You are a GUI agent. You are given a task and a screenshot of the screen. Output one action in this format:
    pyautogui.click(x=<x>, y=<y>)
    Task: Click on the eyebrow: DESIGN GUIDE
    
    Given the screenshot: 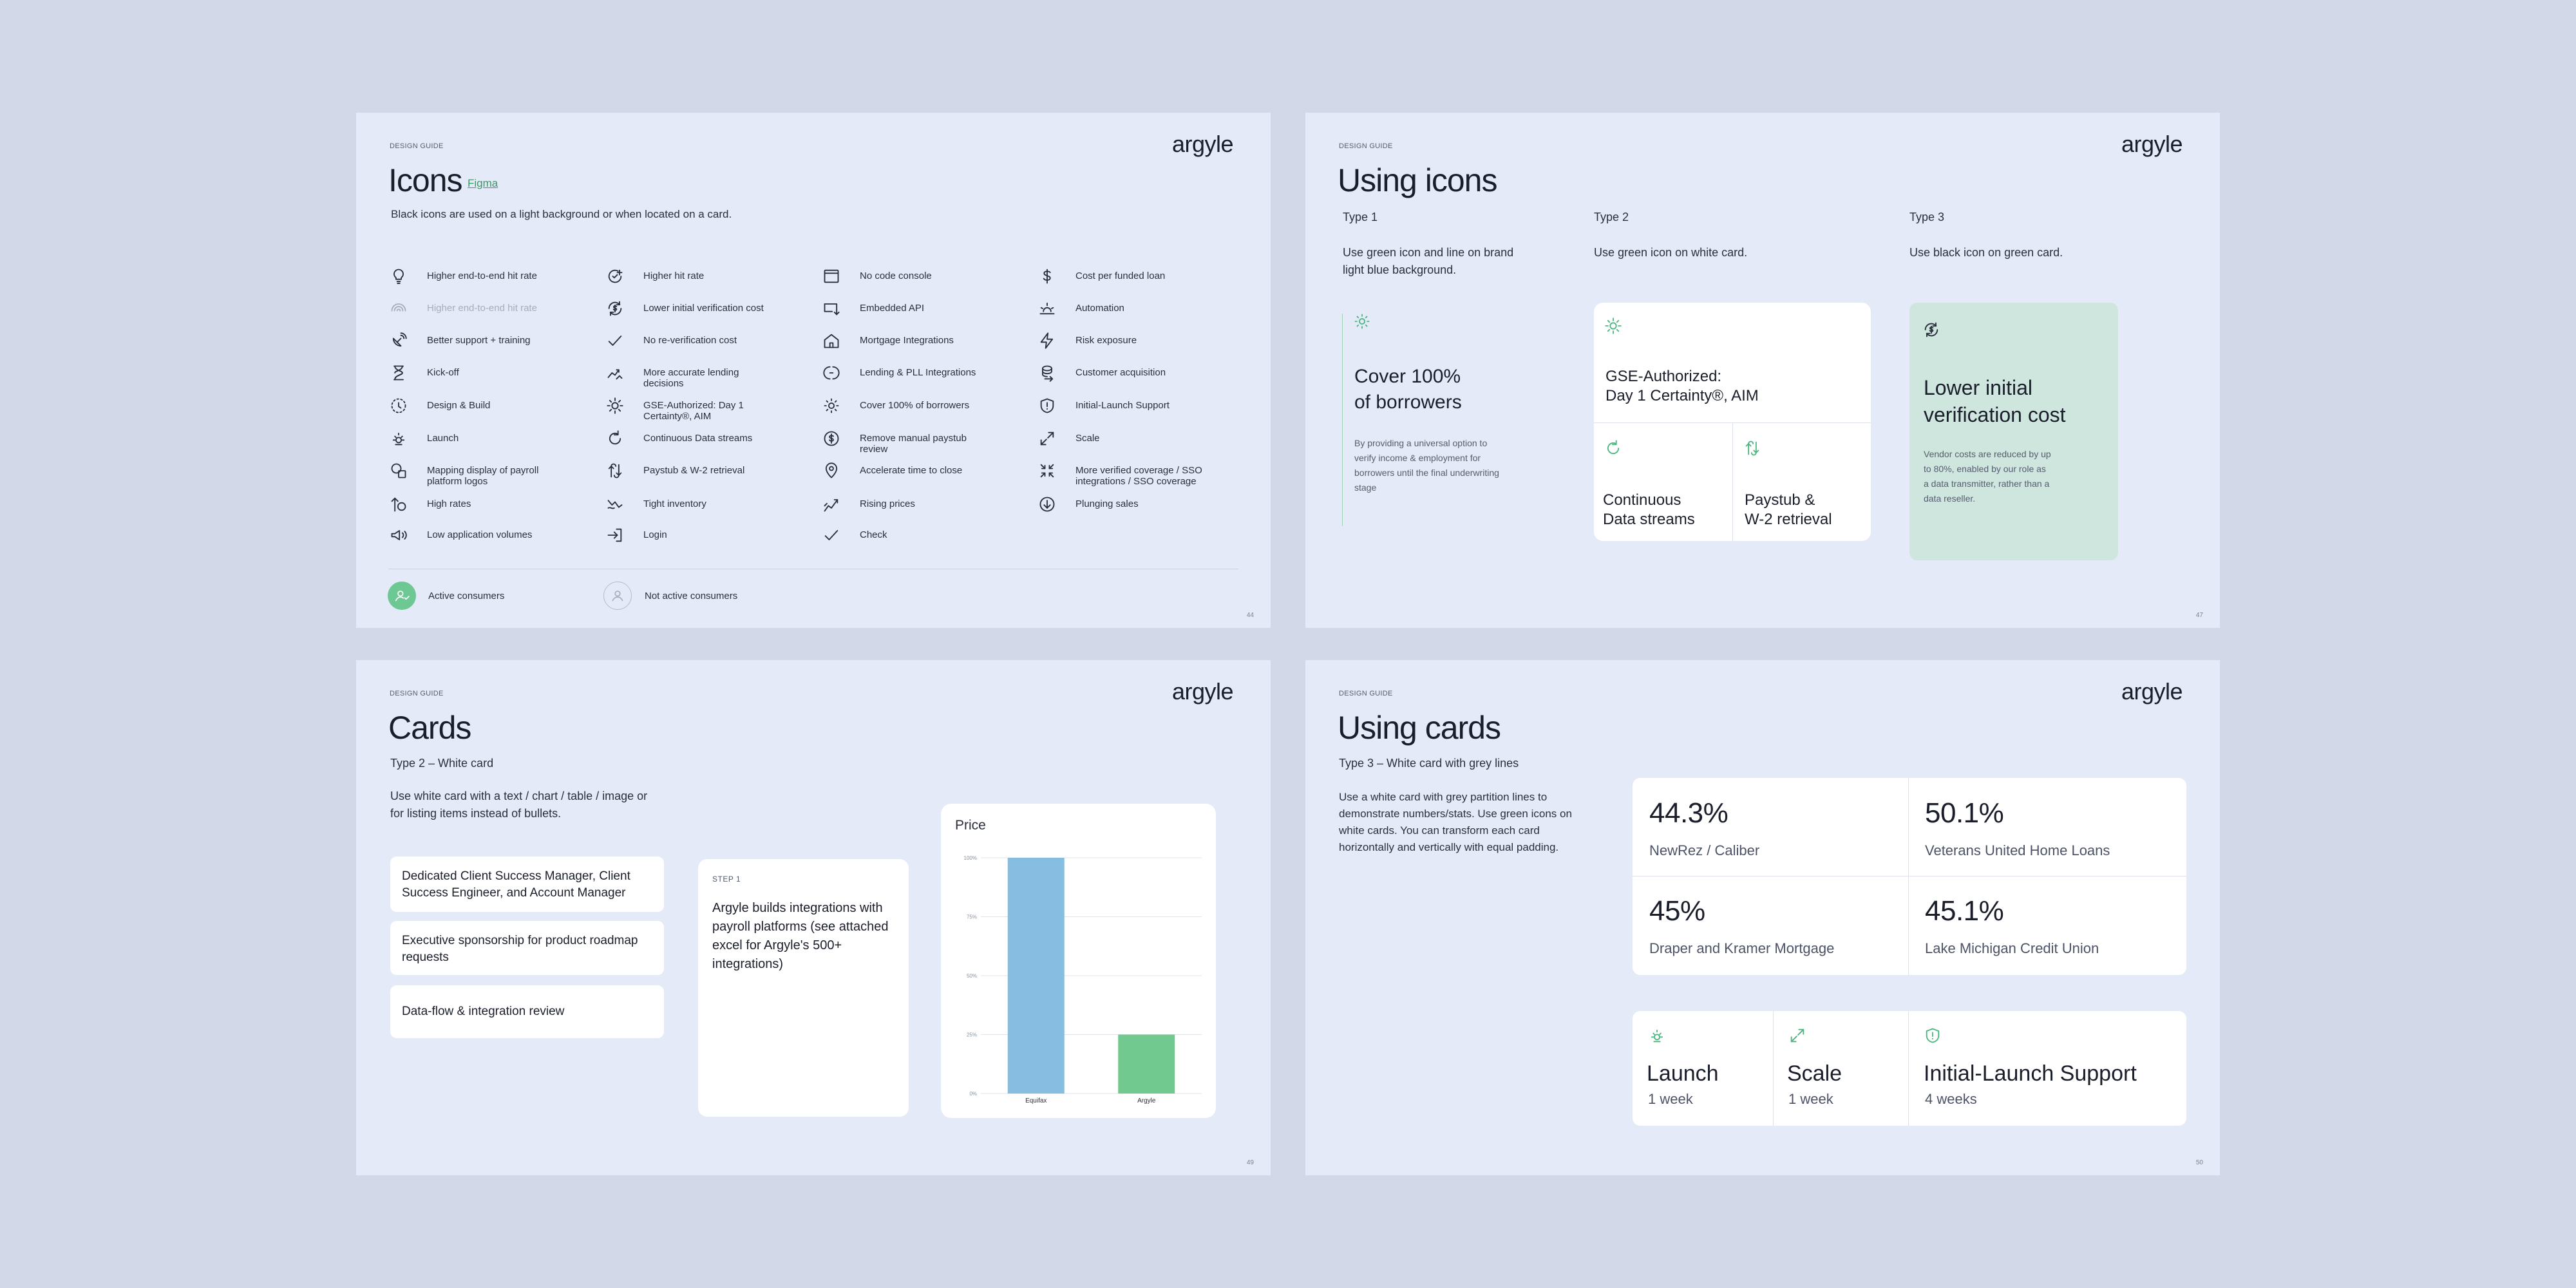 What is the action you would take?
    pyautogui.click(x=1366, y=693)
    